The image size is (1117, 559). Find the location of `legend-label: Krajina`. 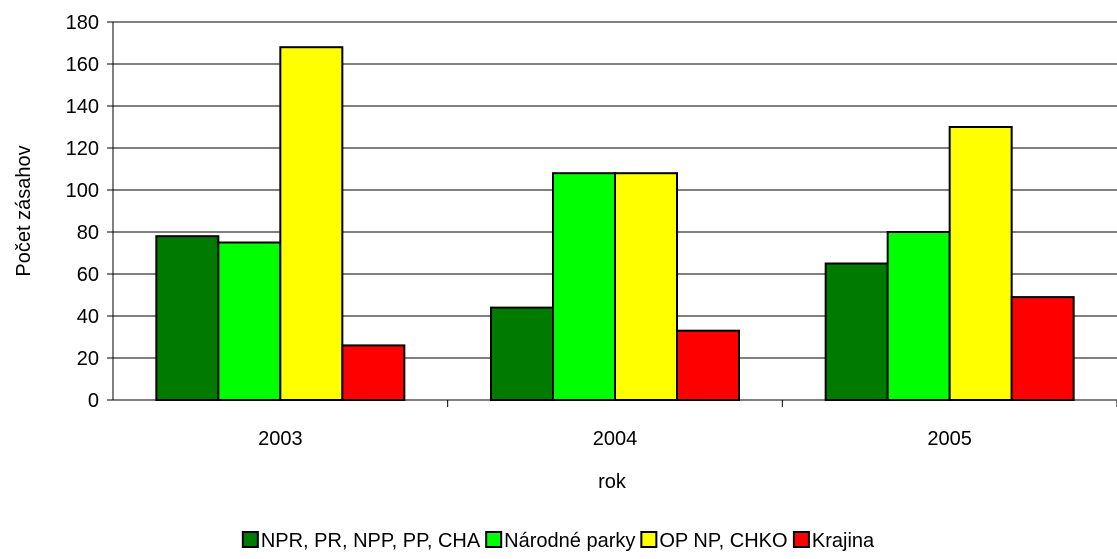

legend-label: Krajina is located at coordinates (843, 541).